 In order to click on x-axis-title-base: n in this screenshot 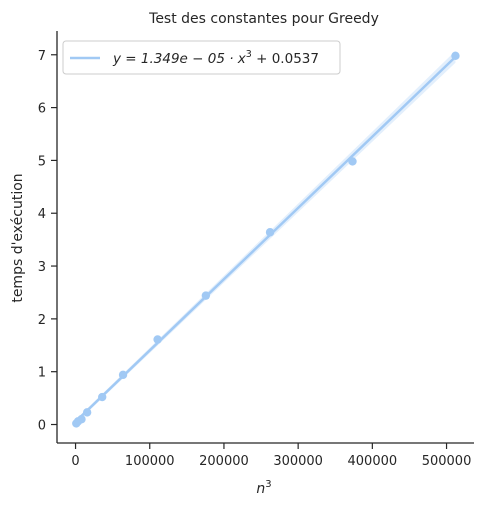, I will do `click(260, 489)`.